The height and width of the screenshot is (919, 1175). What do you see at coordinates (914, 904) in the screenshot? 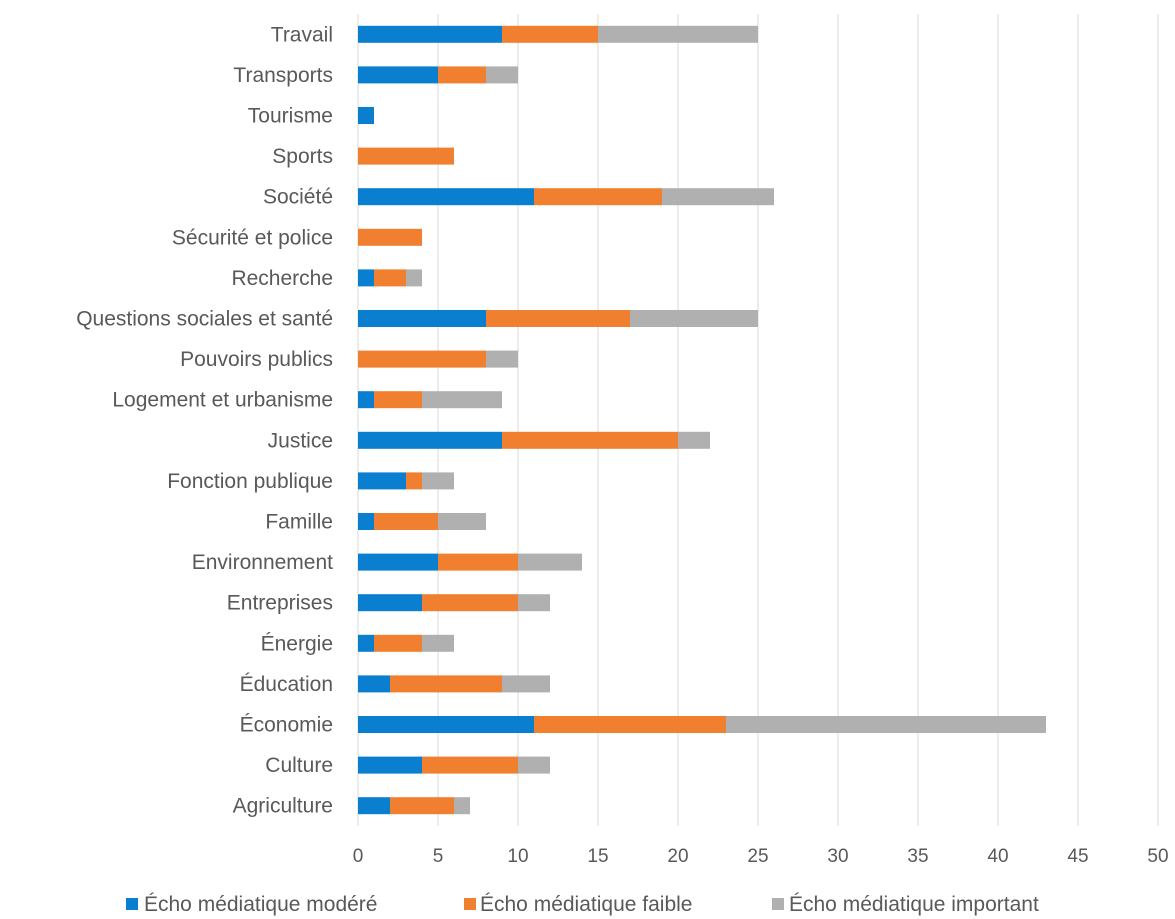
I see `legend-label-2: Écho médiatique important` at bounding box center [914, 904].